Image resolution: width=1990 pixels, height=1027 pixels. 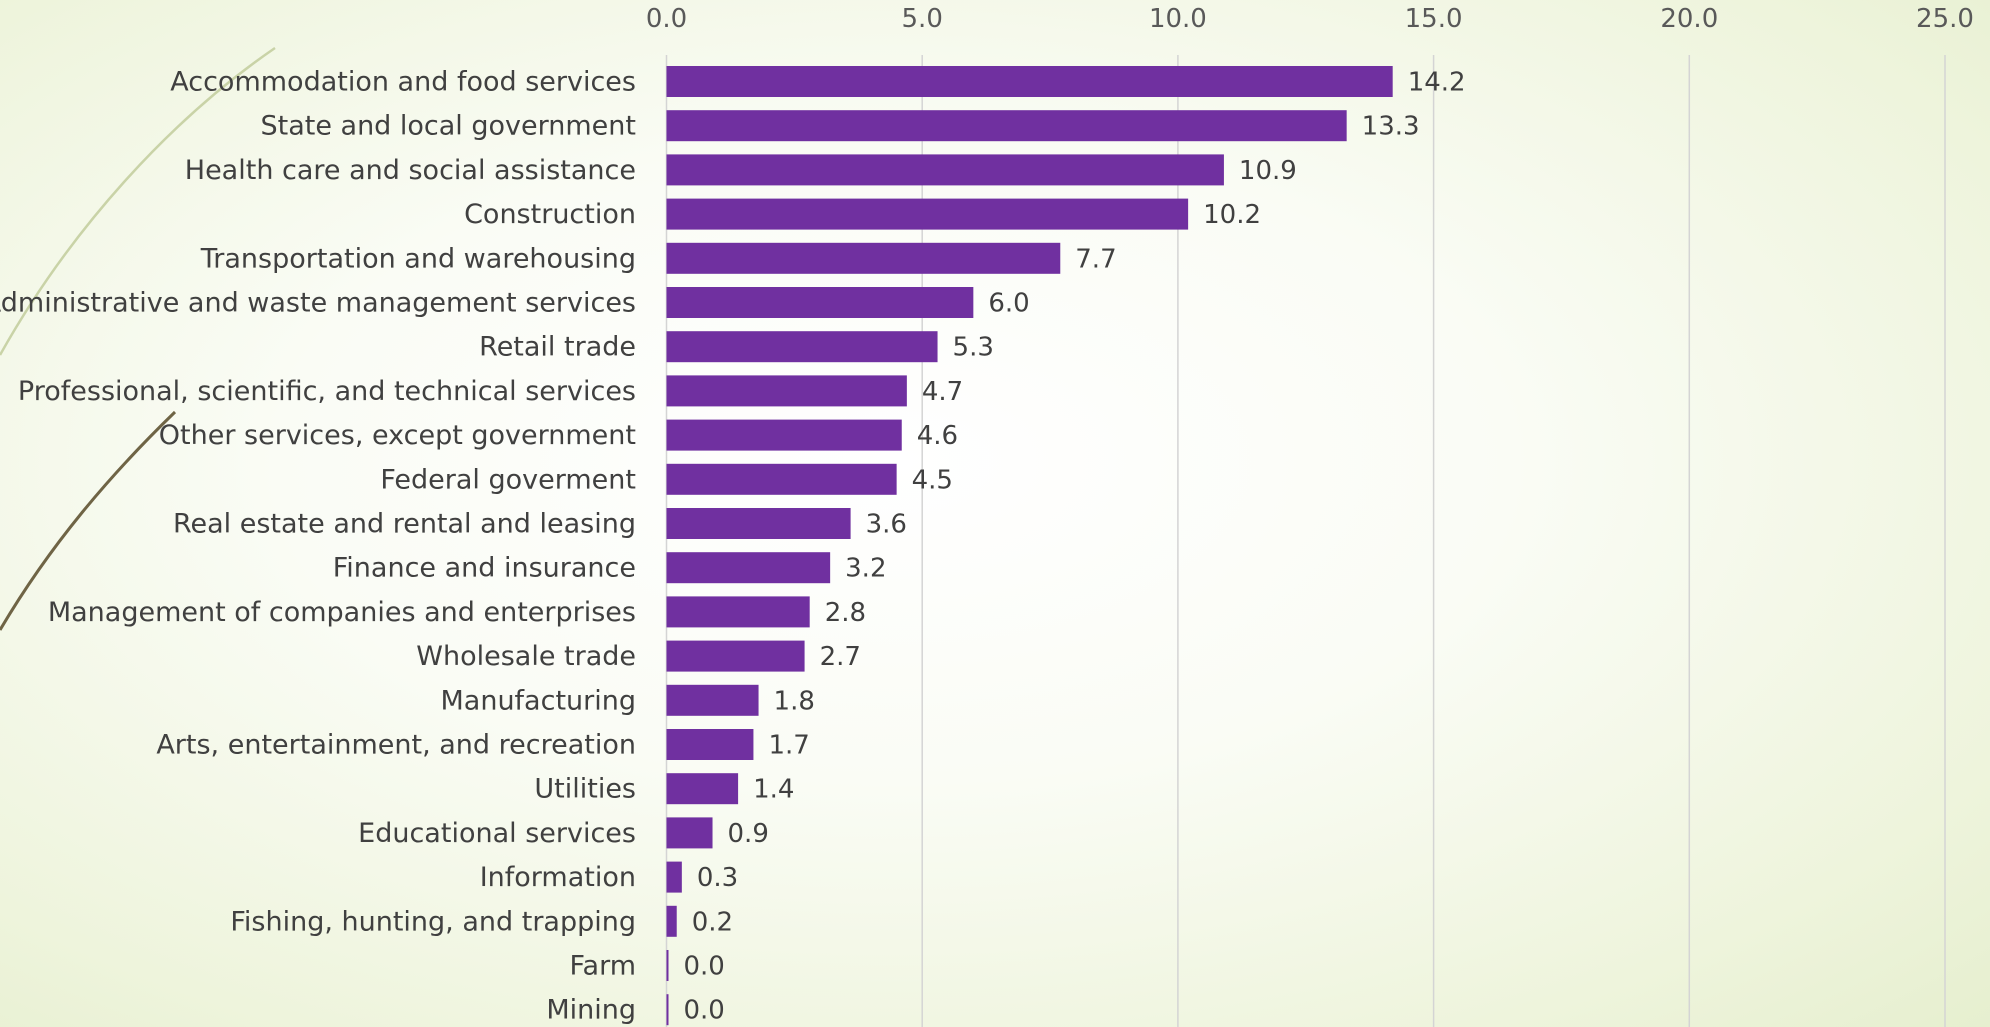 I want to click on data-label: 3.2, so click(x=865, y=569).